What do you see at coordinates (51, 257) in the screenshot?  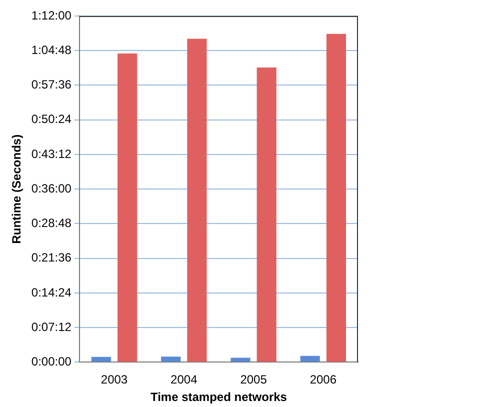 I see `y-tick-label: 0:21:36` at bounding box center [51, 257].